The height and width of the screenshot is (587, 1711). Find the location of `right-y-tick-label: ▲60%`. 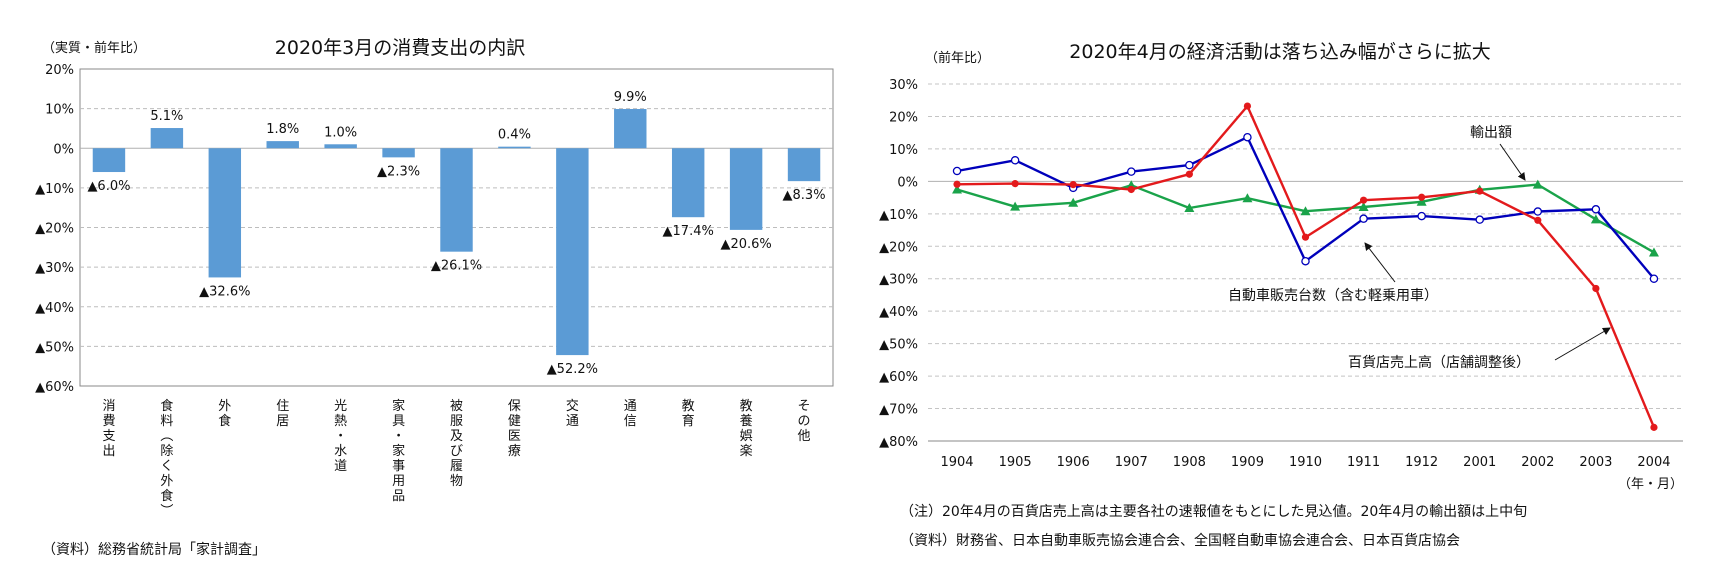

right-y-tick-label: ▲60% is located at coordinates (898, 377).